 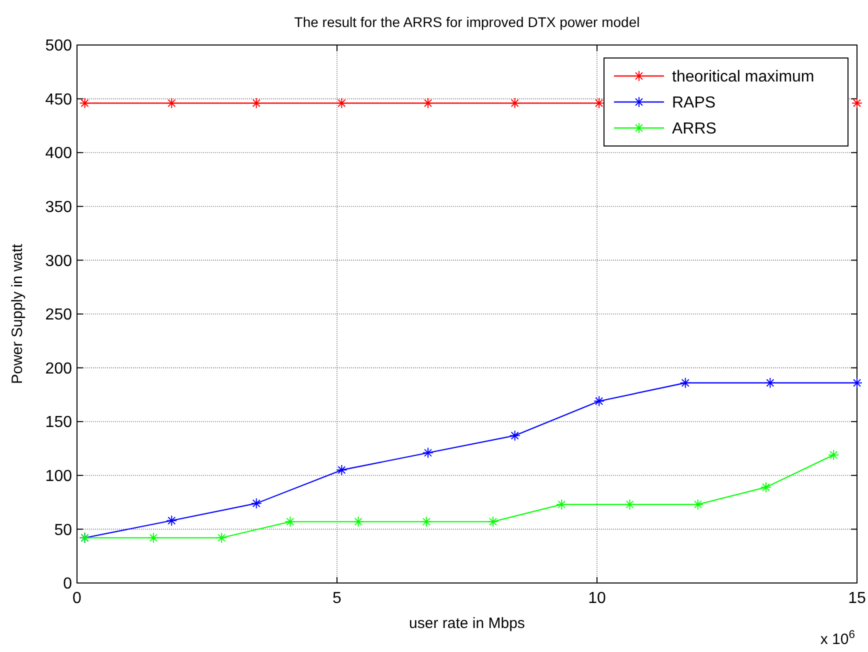 I want to click on y-tick-label: 0, so click(x=67, y=584).